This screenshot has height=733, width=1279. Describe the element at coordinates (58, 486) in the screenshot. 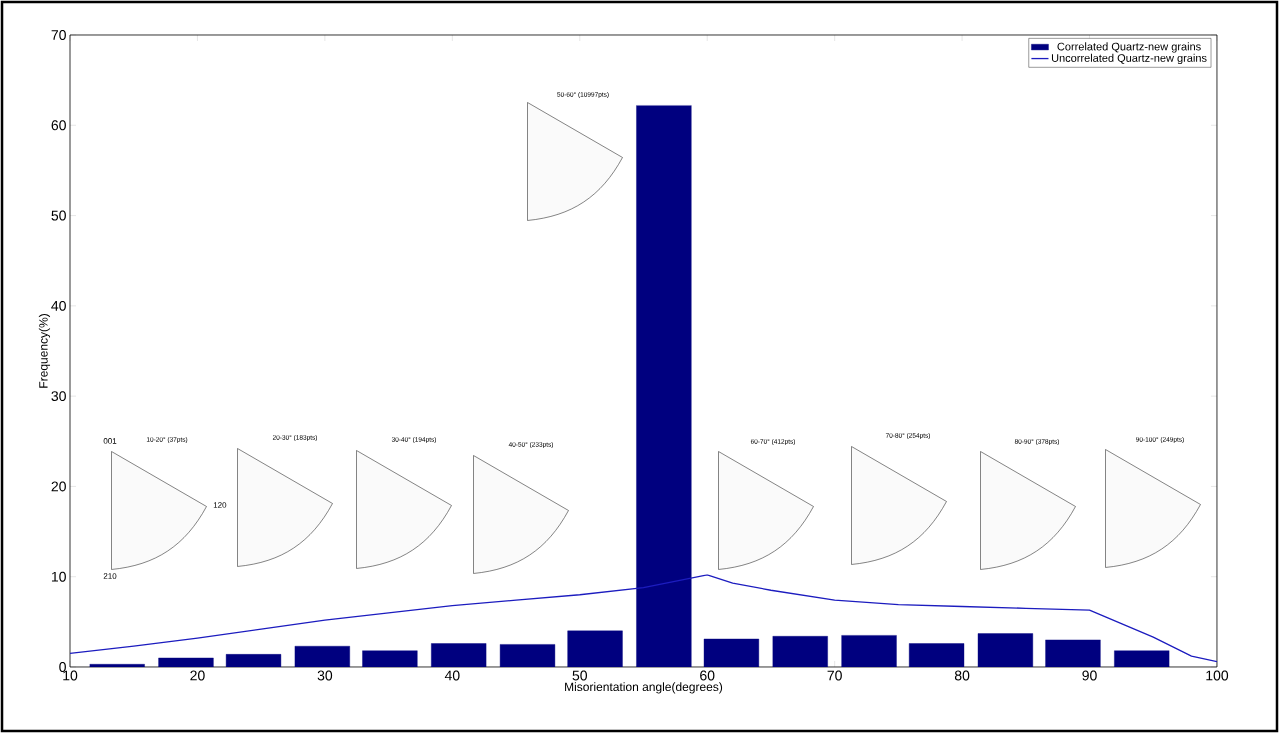

I see `y-tick-label: 20` at that location.